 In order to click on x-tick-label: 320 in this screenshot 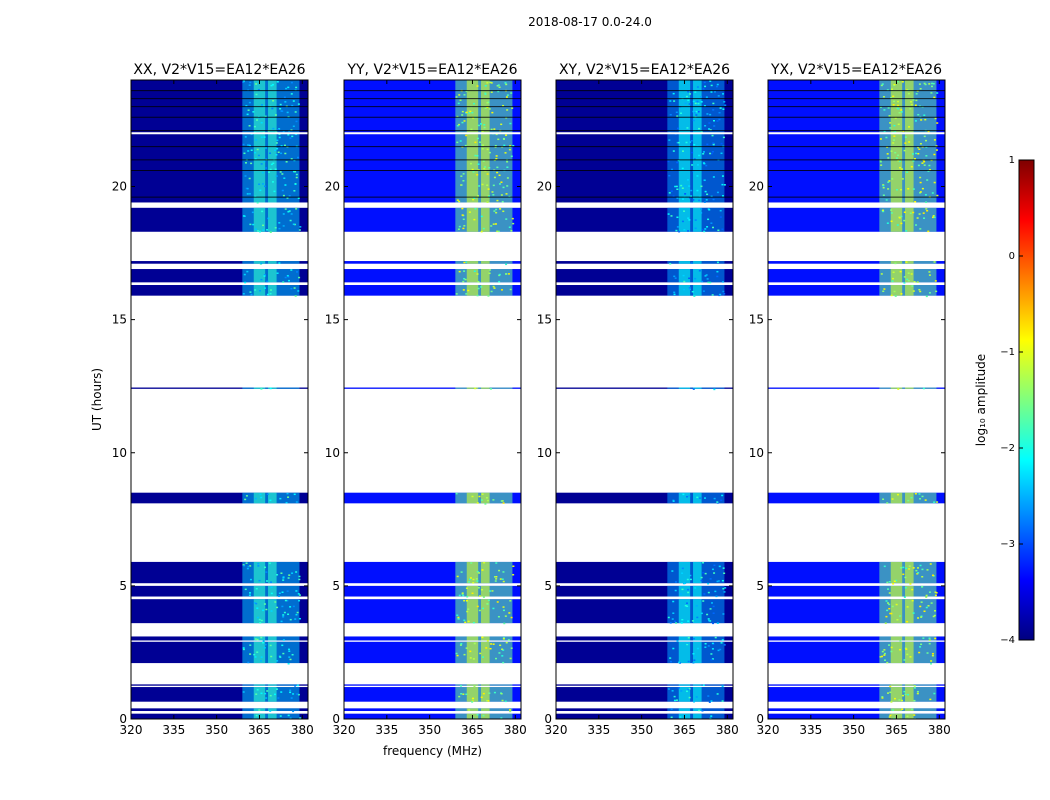, I will do `click(131, 730)`.